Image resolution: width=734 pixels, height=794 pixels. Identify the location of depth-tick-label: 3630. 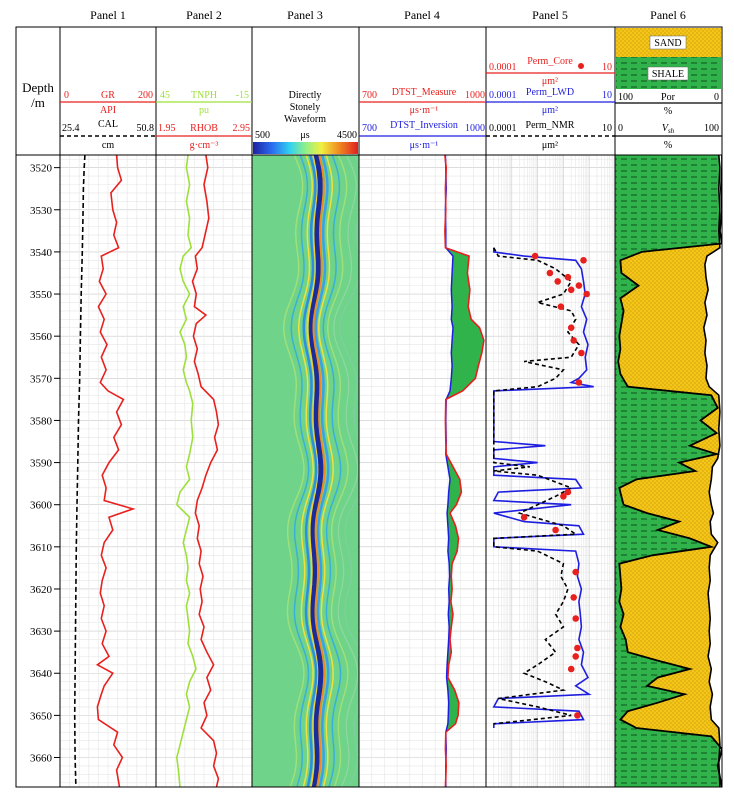
(41, 632).